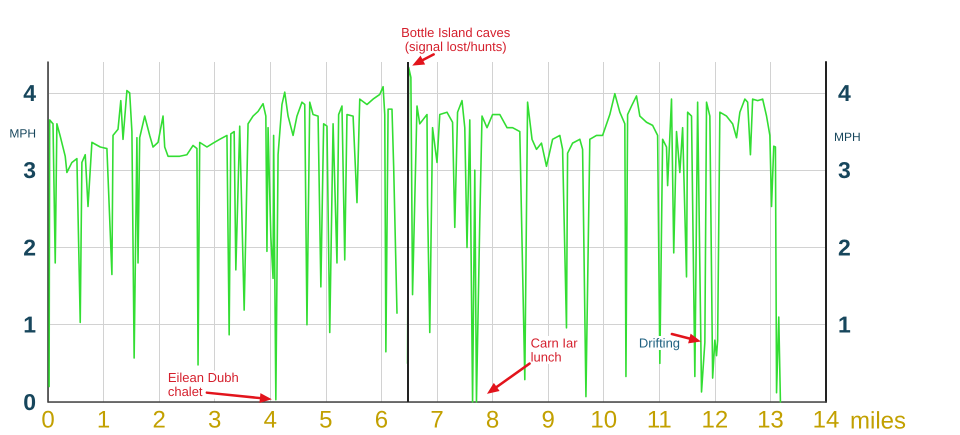 The width and height of the screenshot is (960, 435). I want to click on x-tick-label: 9, so click(548, 420).